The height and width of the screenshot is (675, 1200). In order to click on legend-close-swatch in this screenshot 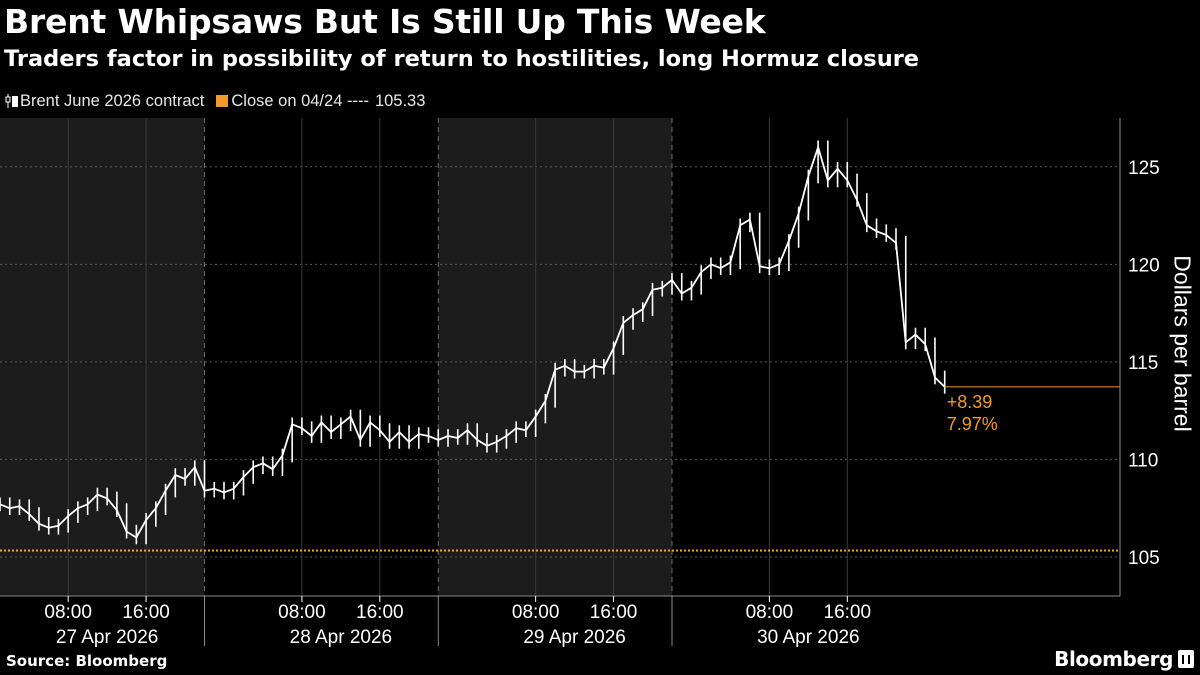, I will do `click(222, 101)`.